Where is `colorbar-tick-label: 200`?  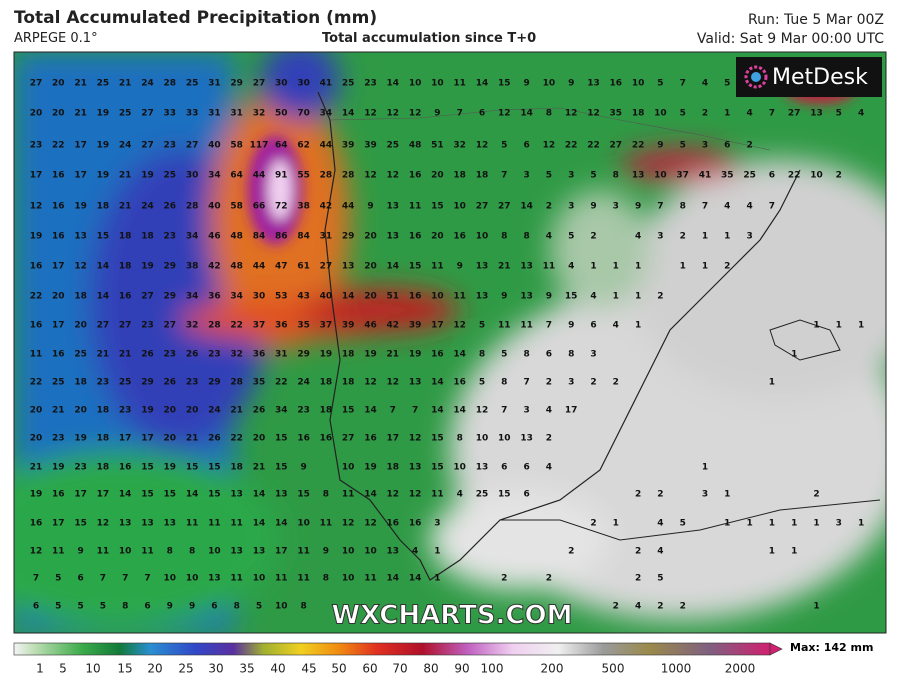
colorbar-tick-label: 200 is located at coordinates (552, 669).